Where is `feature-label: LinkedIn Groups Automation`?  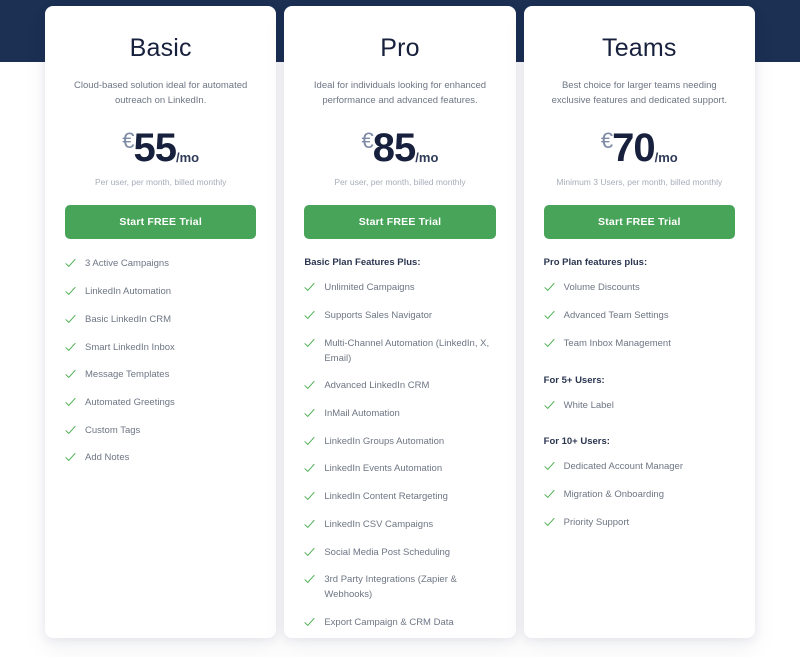
feature-label: LinkedIn Groups Automation is located at coordinates (384, 441).